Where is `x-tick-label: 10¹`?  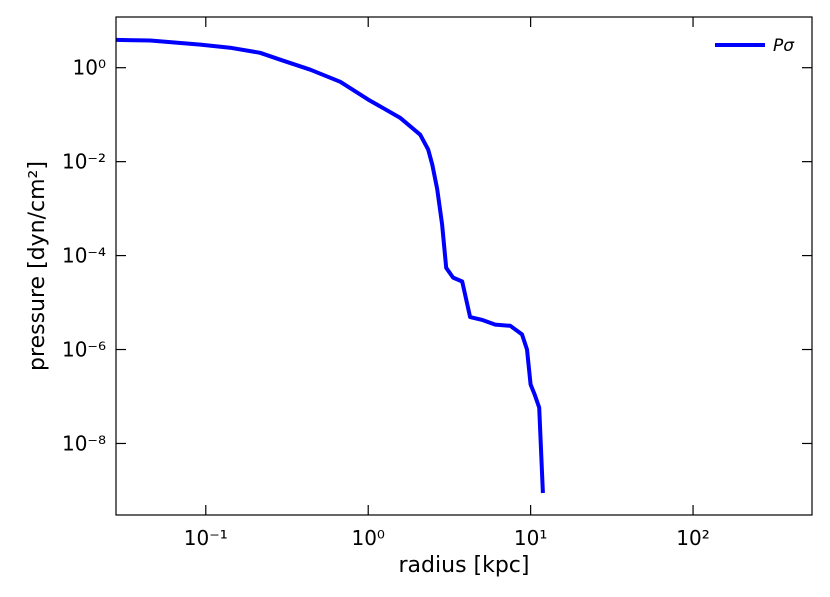
x-tick-label: 10¹ is located at coordinates (530, 538).